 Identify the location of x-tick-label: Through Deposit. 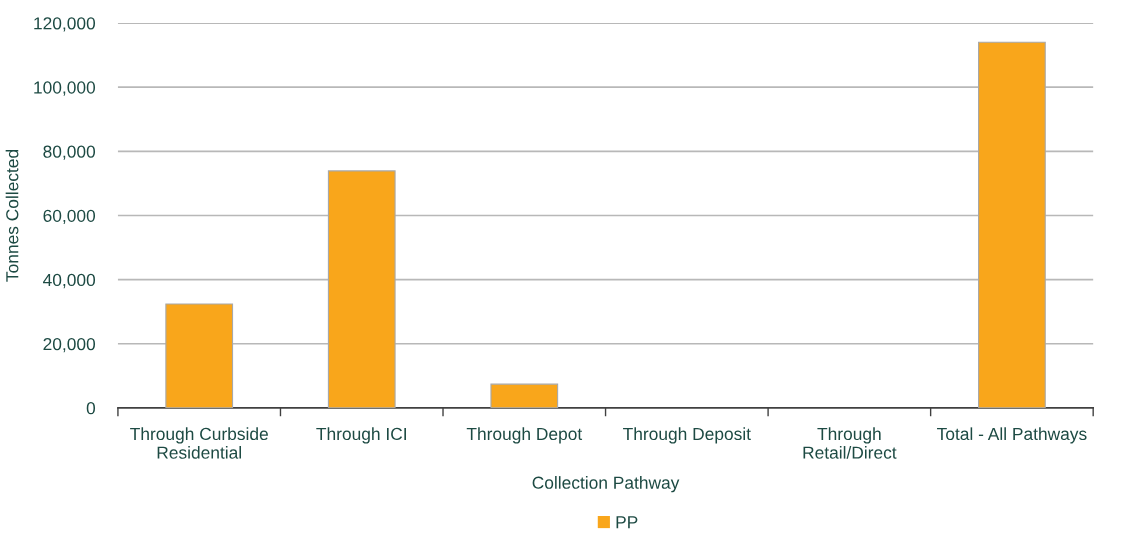
(687, 435).